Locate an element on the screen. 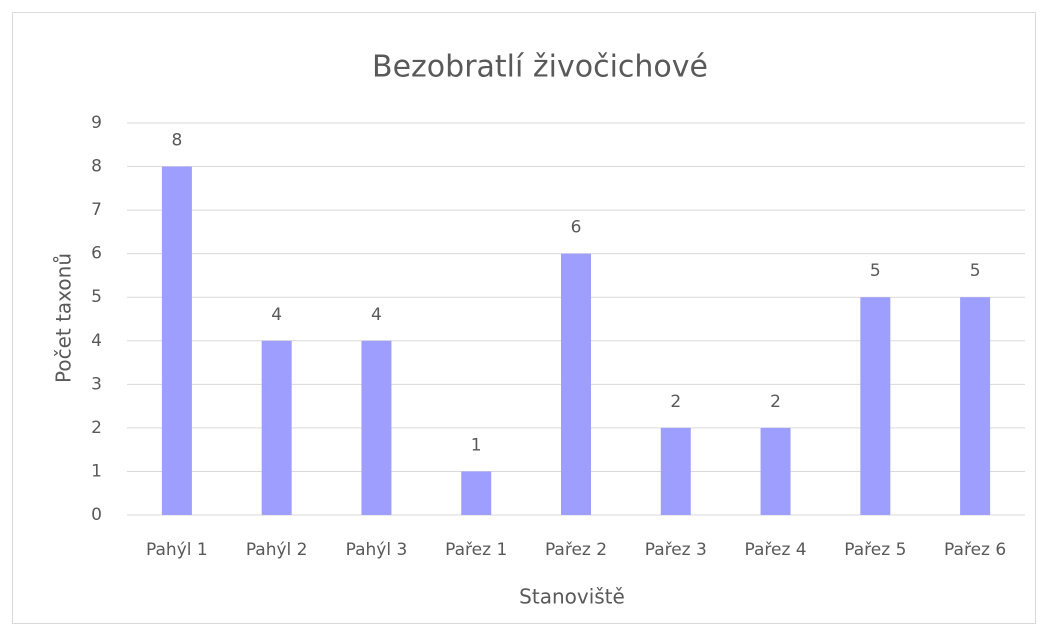 This screenshot has width=1049, height=637. y-tick-label: 2 is located at coordinates (96, 428).